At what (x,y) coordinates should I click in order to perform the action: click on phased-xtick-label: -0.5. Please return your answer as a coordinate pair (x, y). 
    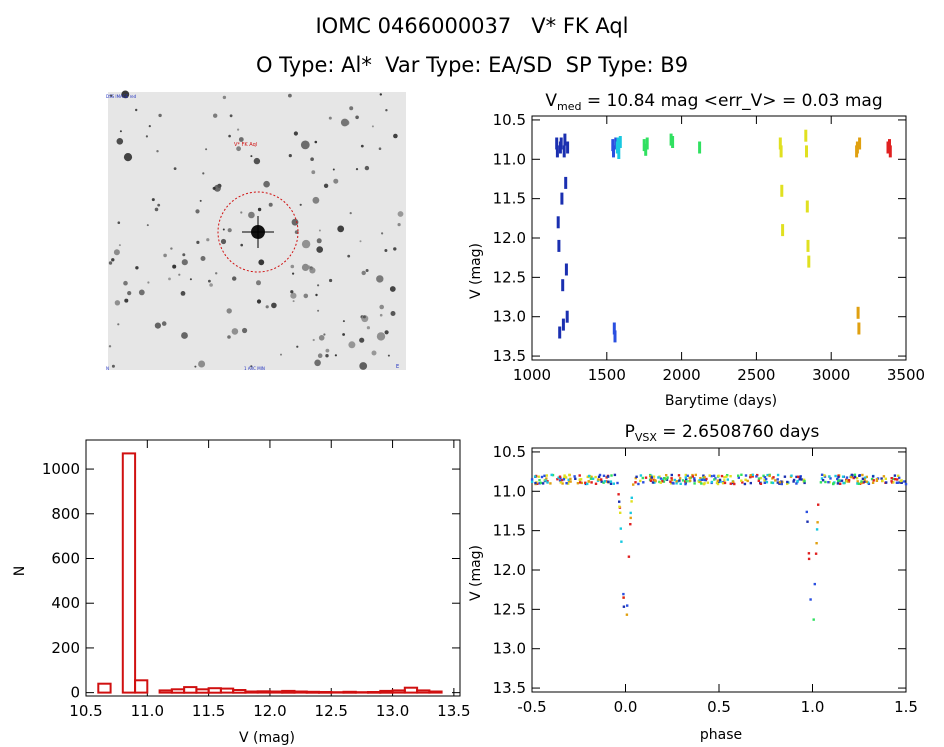
    Looking at the image, I should click on (531, 707).